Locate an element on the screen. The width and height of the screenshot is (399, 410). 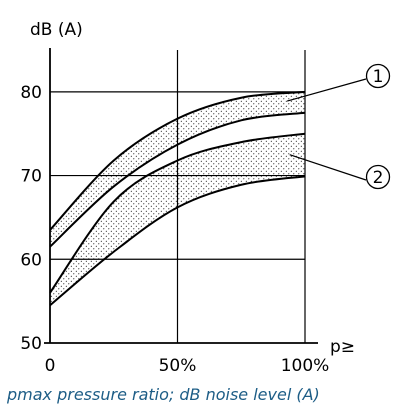
callouts: 12 is located at coordinates (338, 126).